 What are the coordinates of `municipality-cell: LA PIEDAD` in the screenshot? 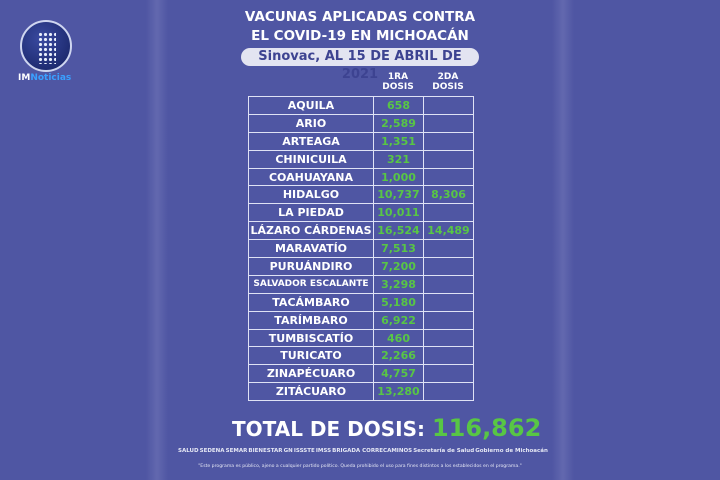 It's located at (311, 213).